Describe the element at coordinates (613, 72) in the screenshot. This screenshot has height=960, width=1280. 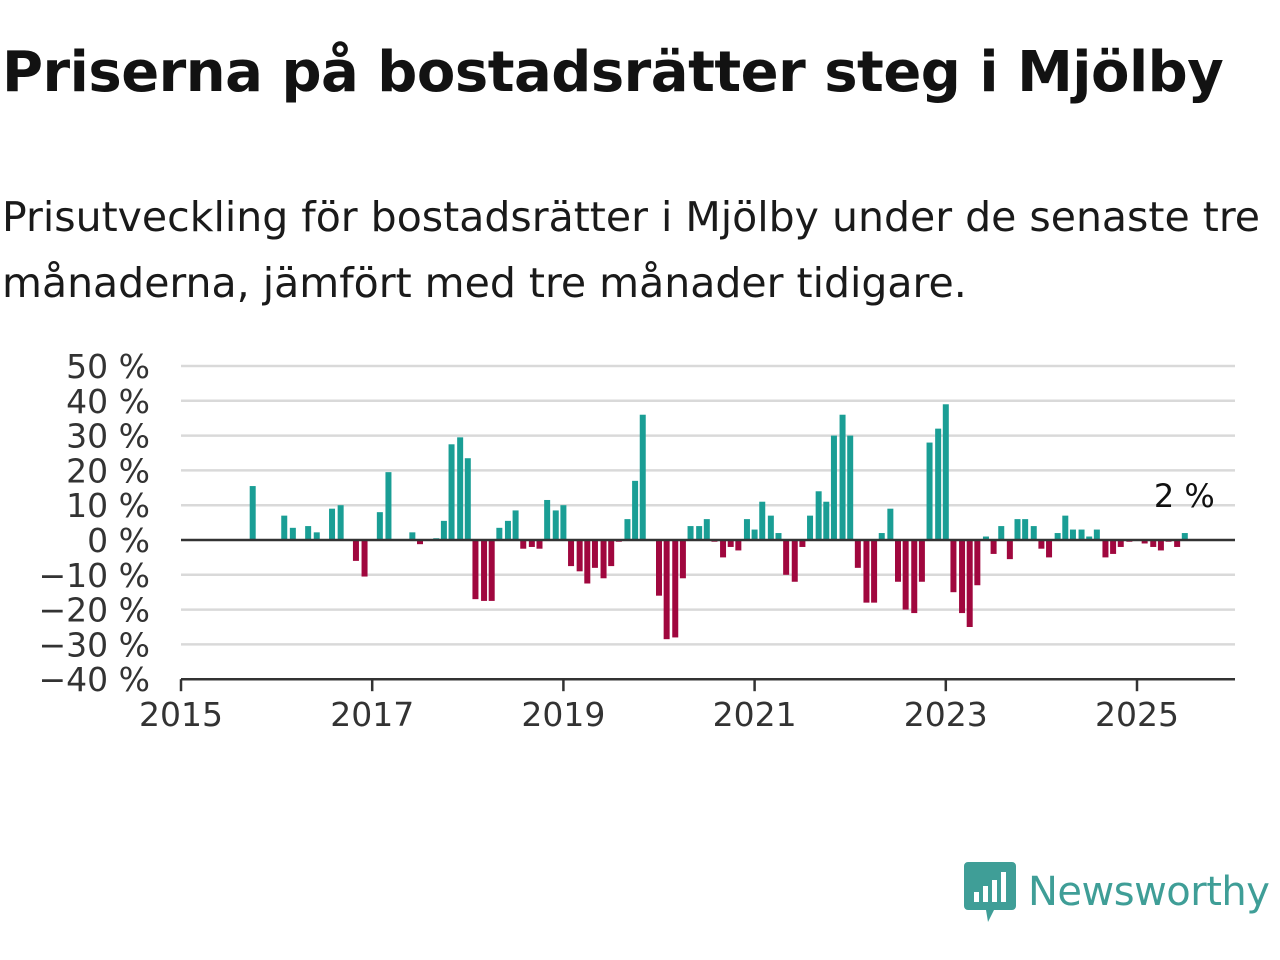
I see `chart-title: Priserna på bostadsrätter steg i Mjölby` at that location.